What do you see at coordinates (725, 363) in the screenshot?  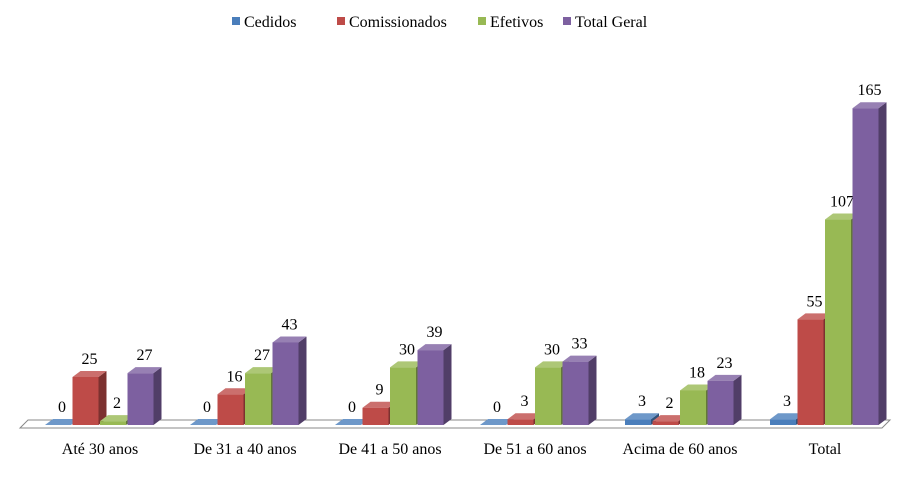 I see `value-label: 23` at bounding box center [725, 363].